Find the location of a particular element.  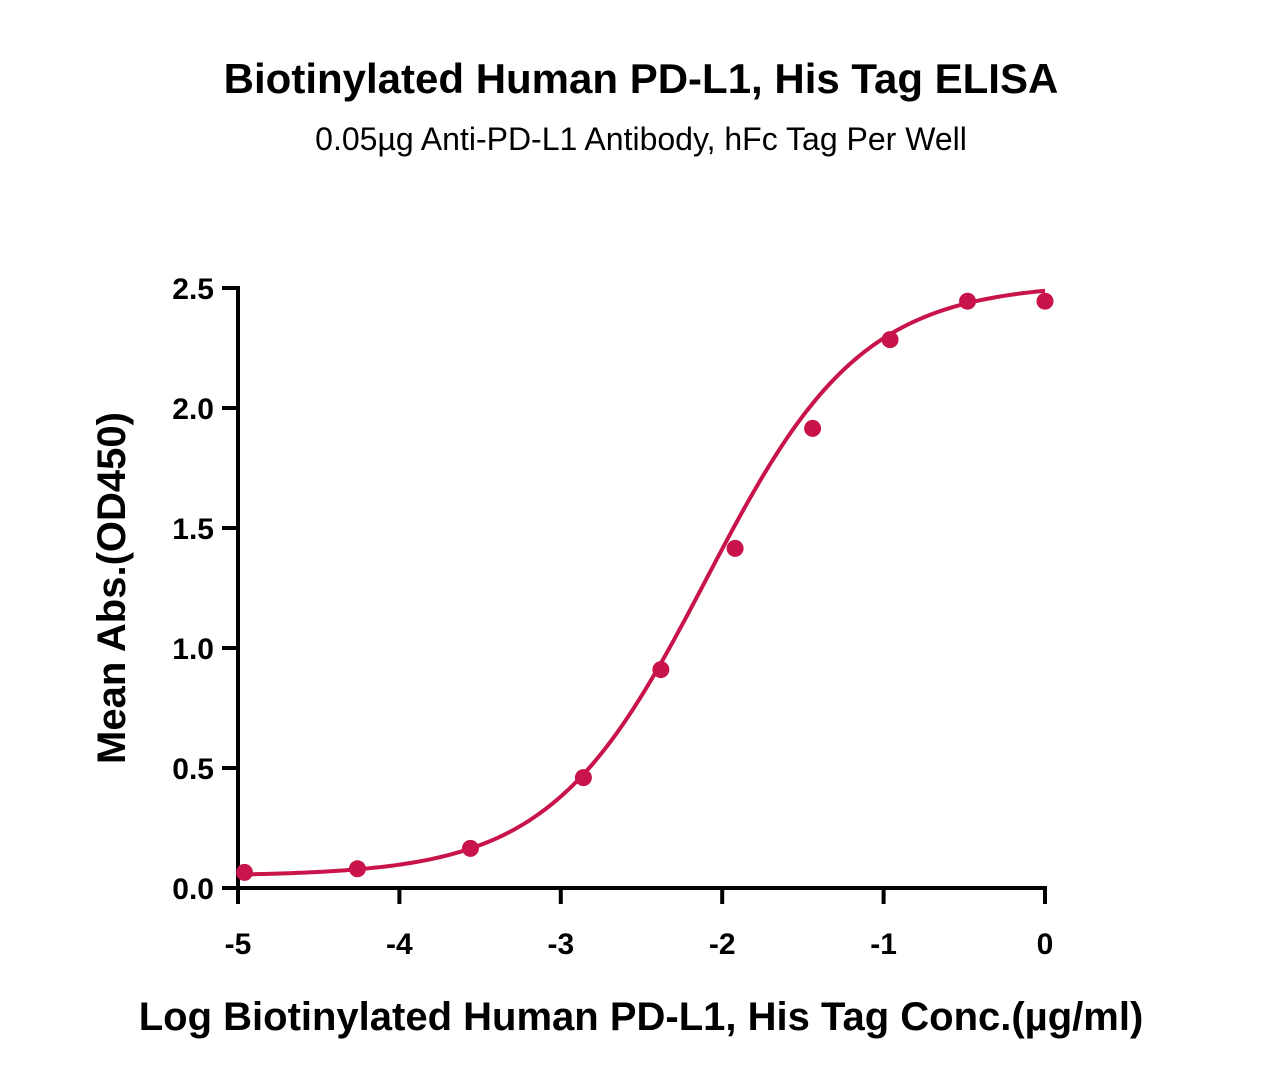

y-tick-label: 0.0 is located at coordinates (193, 889).